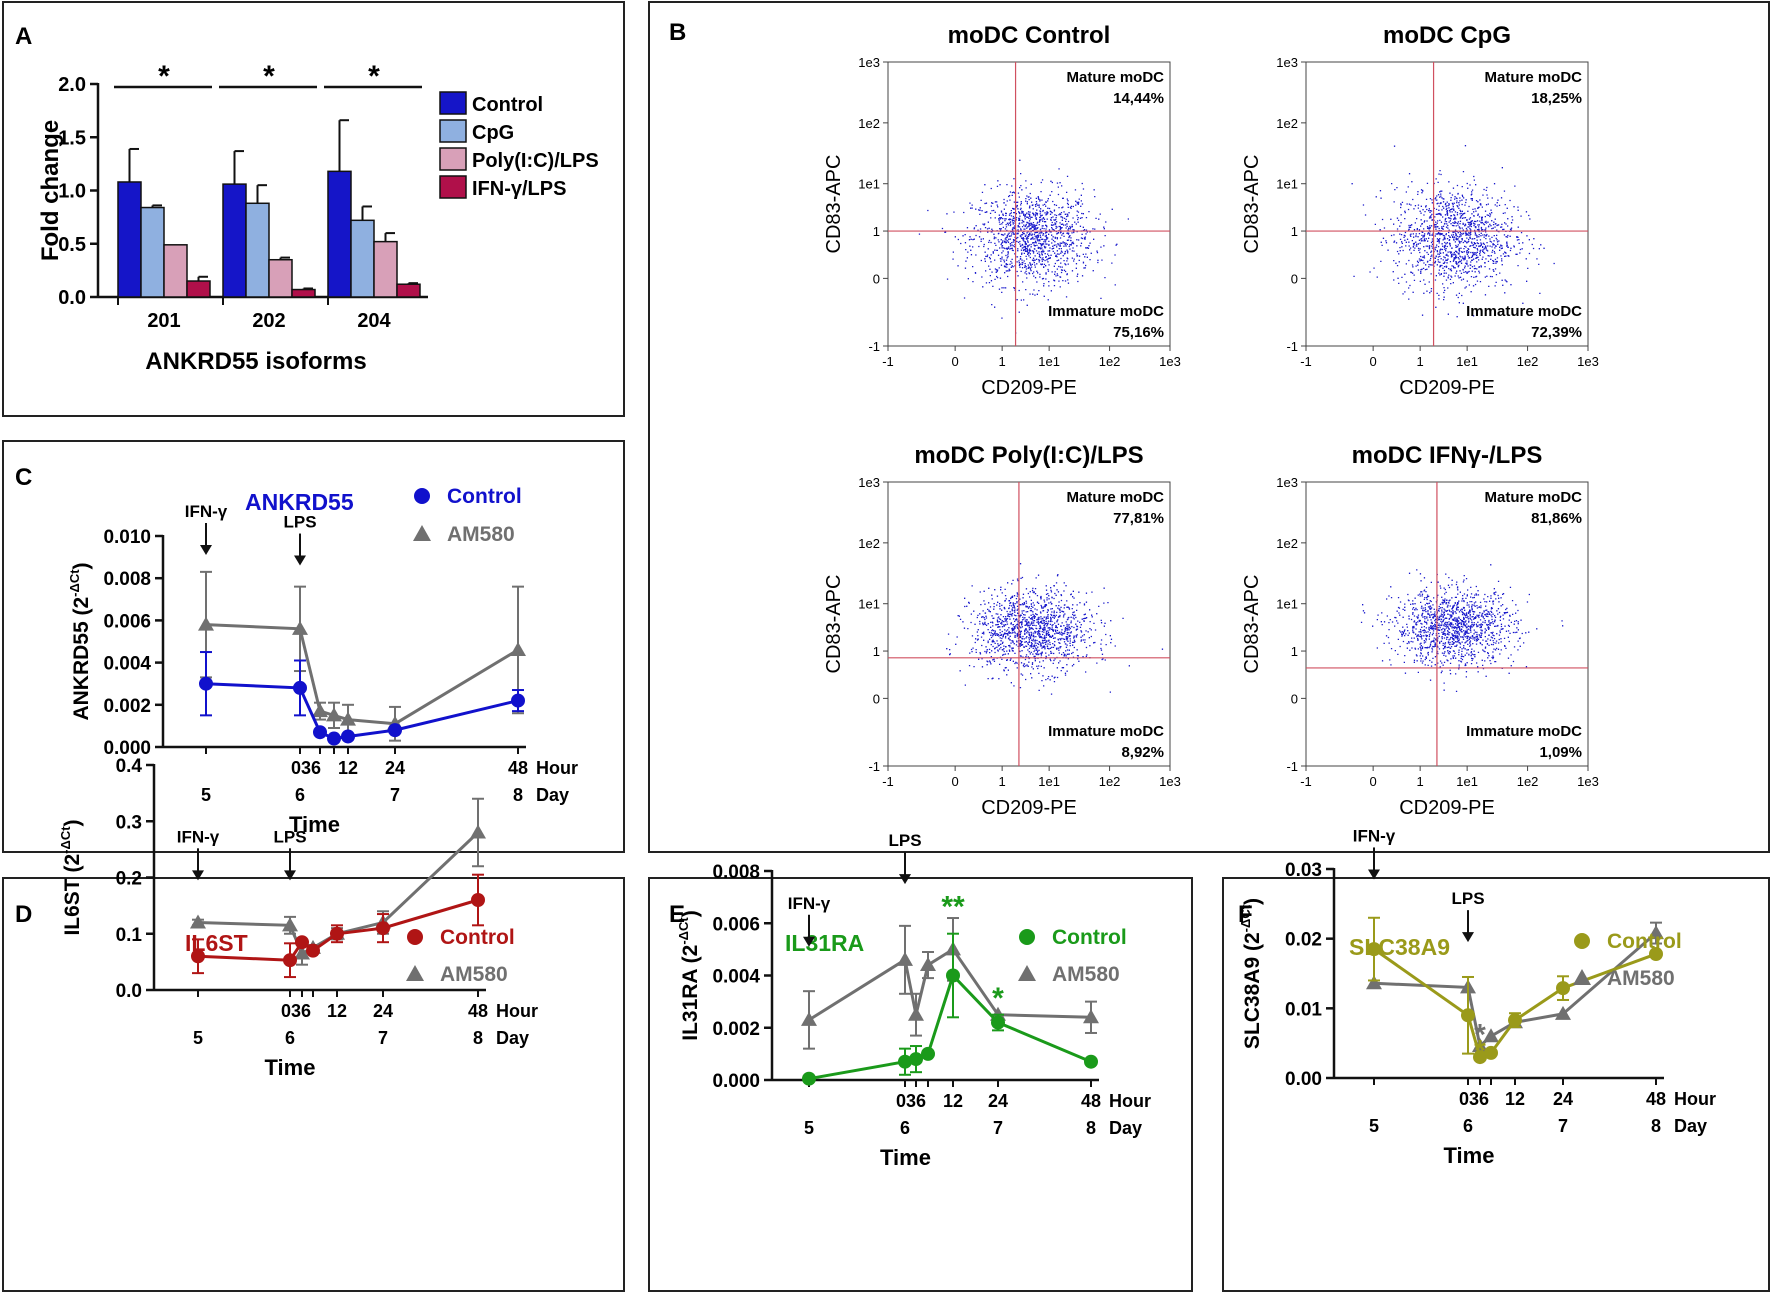  I want to click on day-tick-label: 7, so click(998, 1128).